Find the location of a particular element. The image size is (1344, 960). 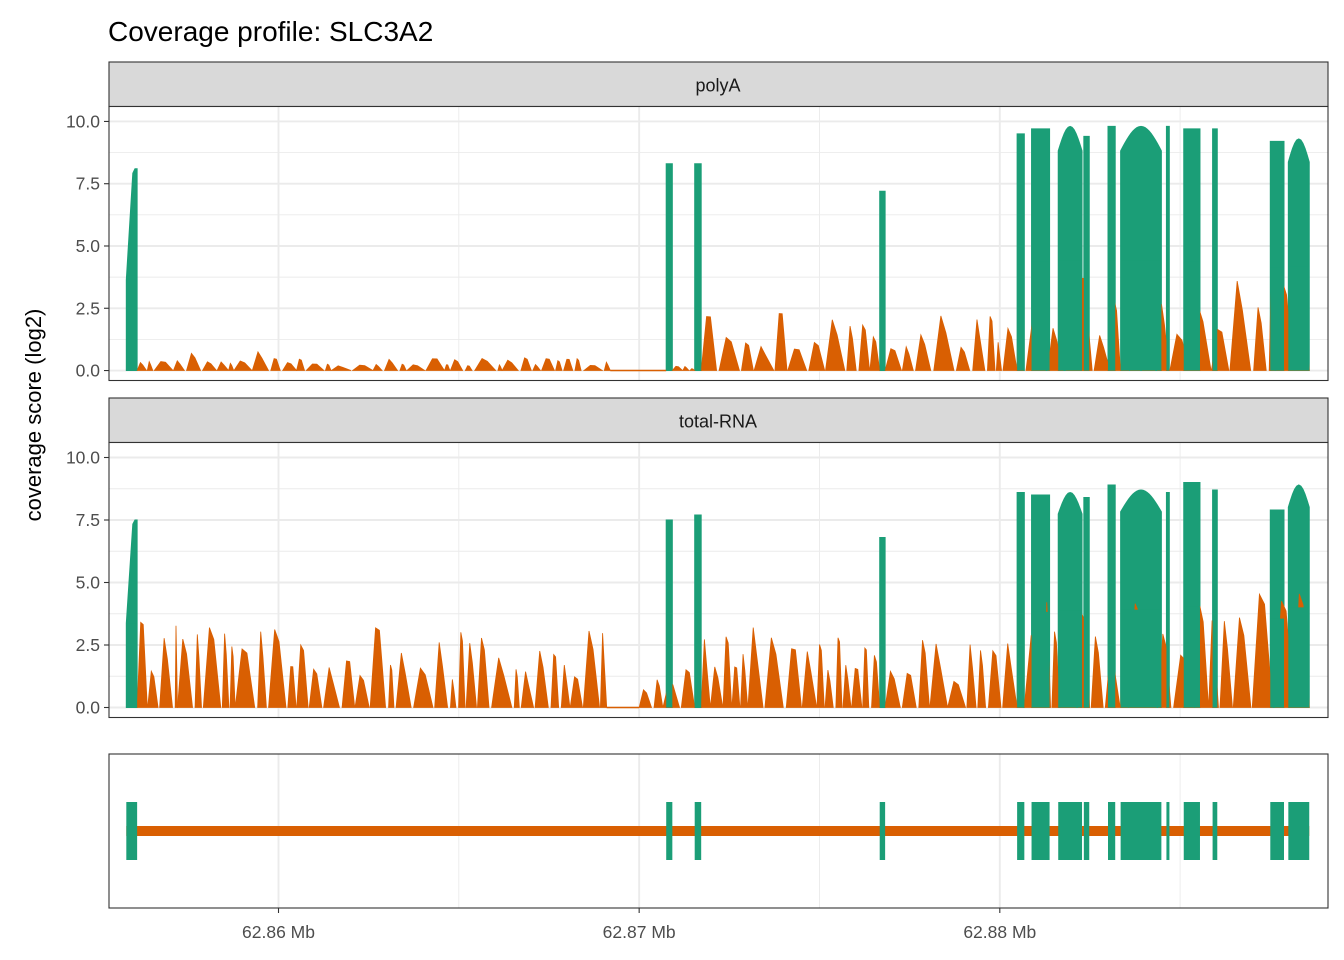

polyA-y-tick-label: 7.5 is located at coordinates (88, 184).